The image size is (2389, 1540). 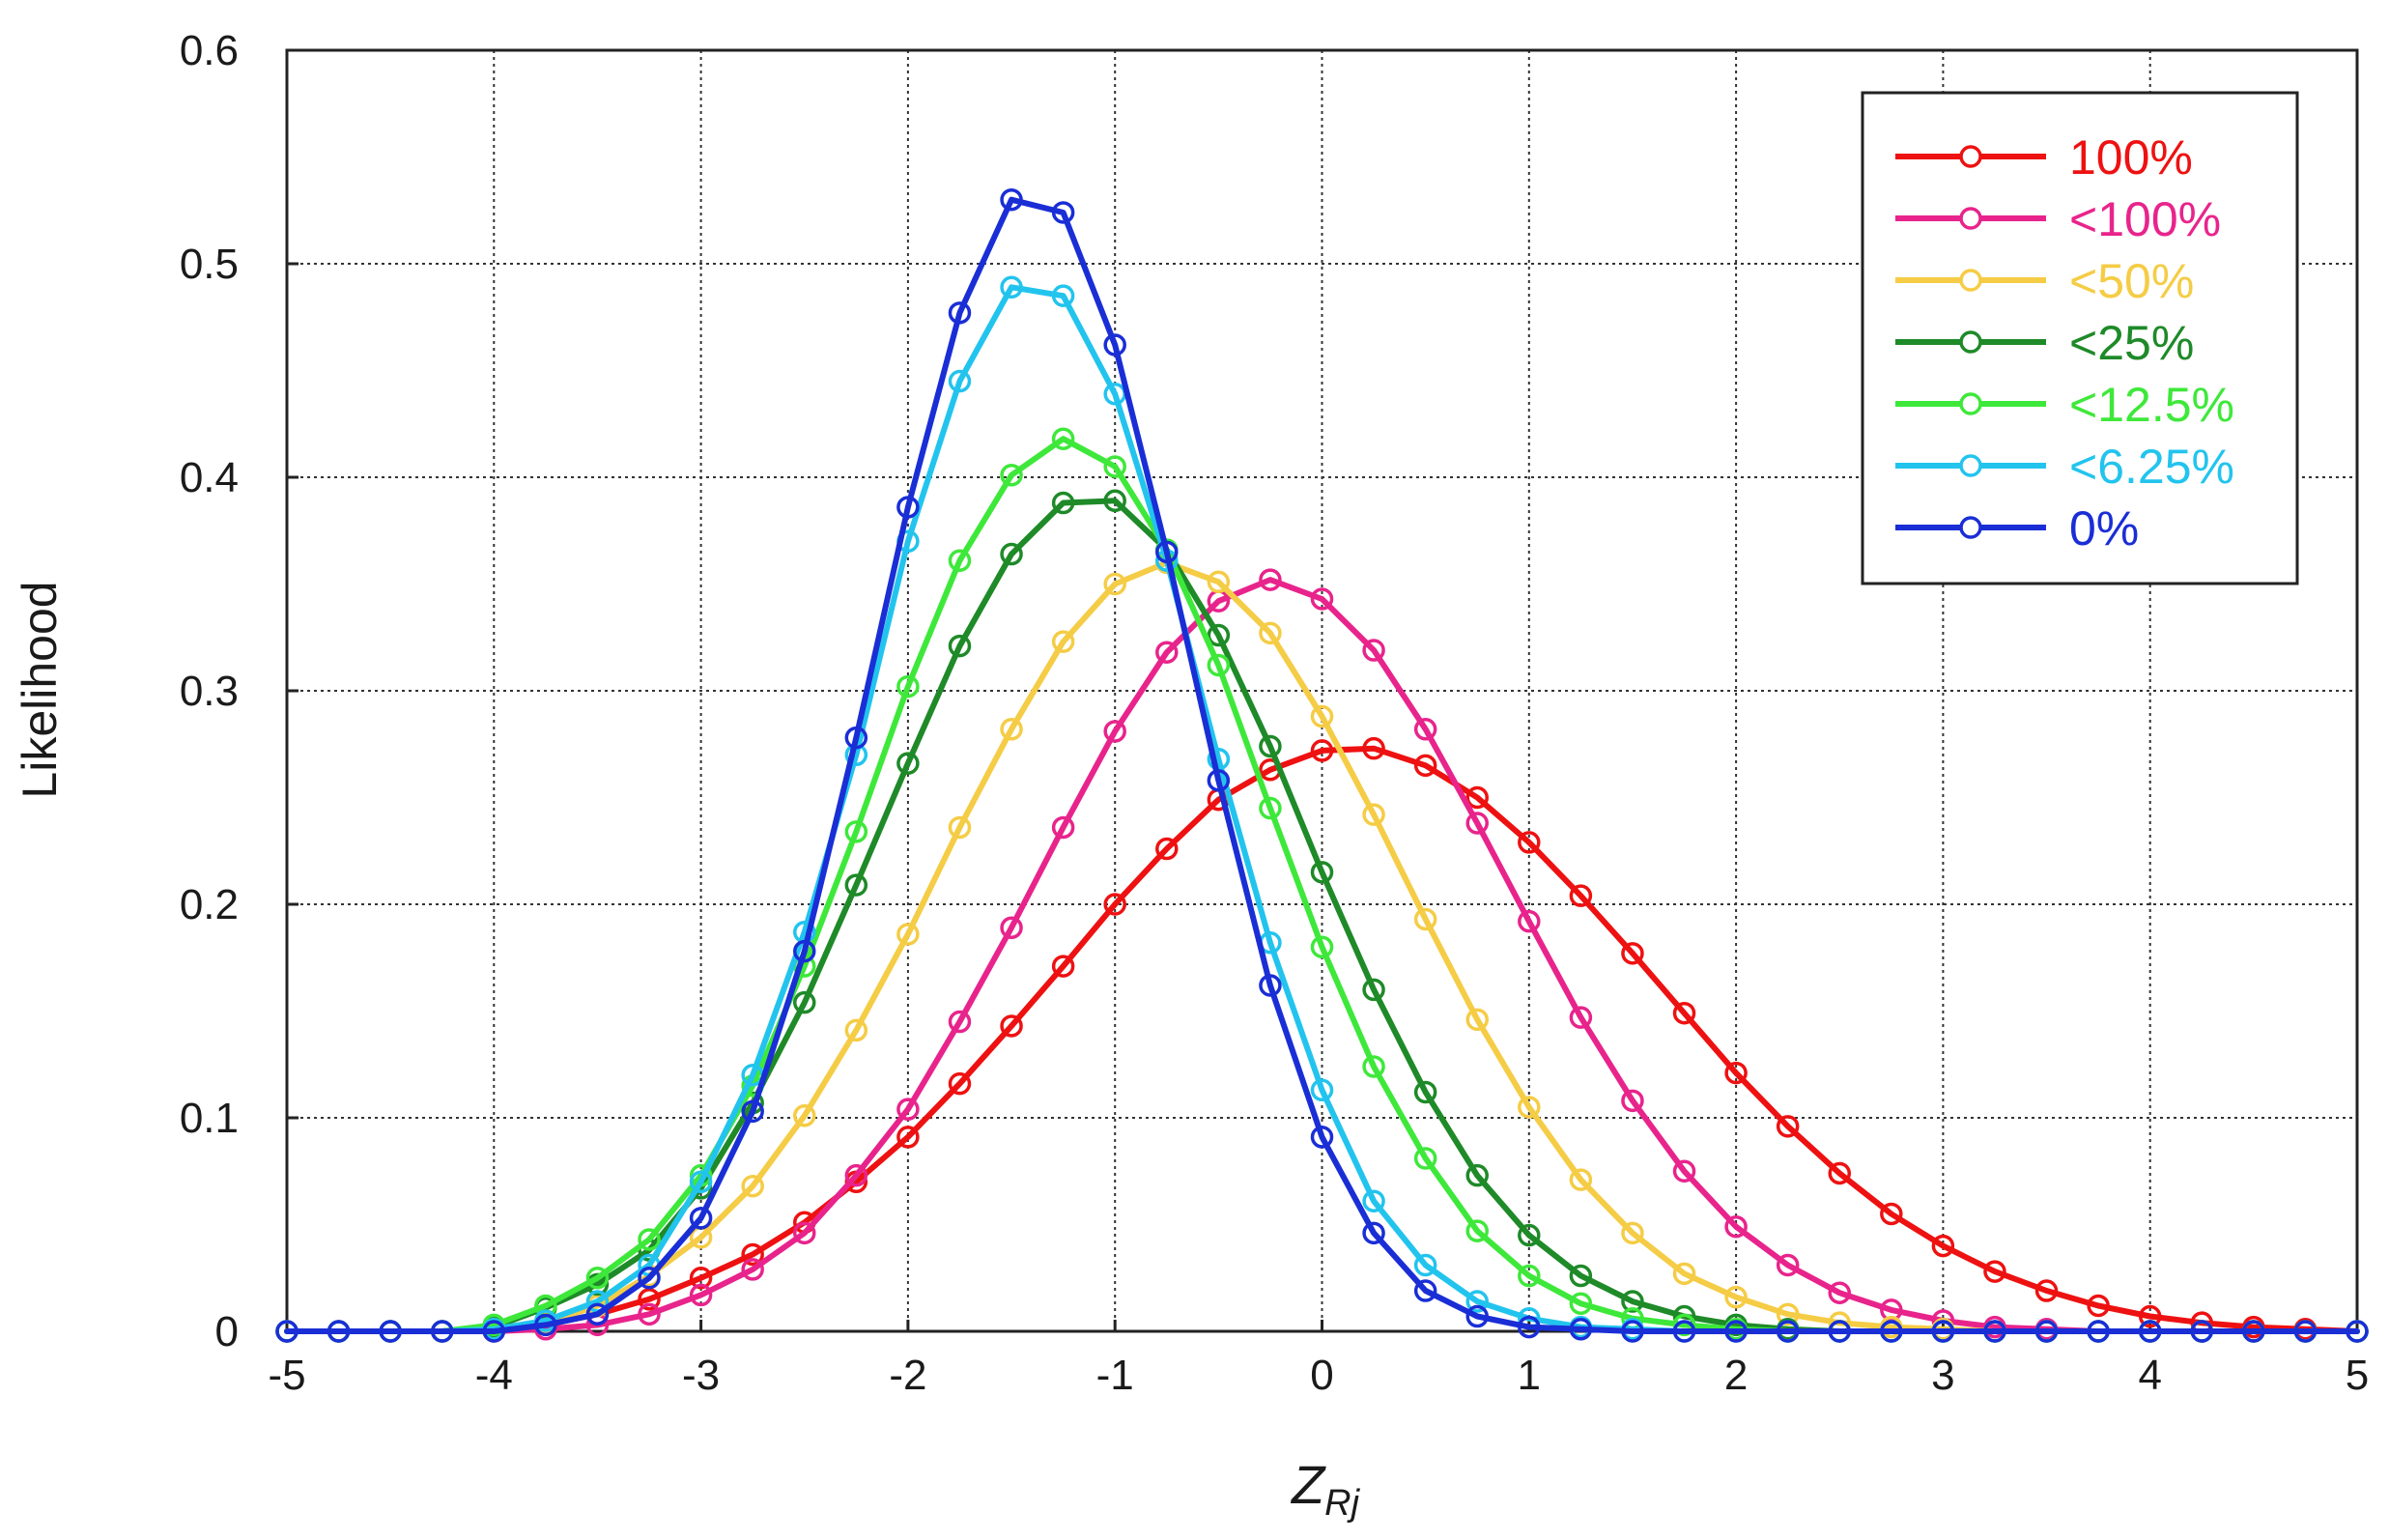 What do you see at coordinates (227, 1331) in the screenshot?
I see `y-tick-label: 0` at bounding box center [227, 1331].